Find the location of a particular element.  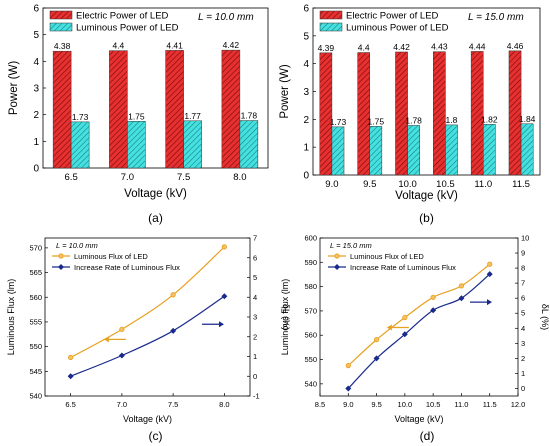

y-tick-label: 600 is located at coordinates (310, 238).